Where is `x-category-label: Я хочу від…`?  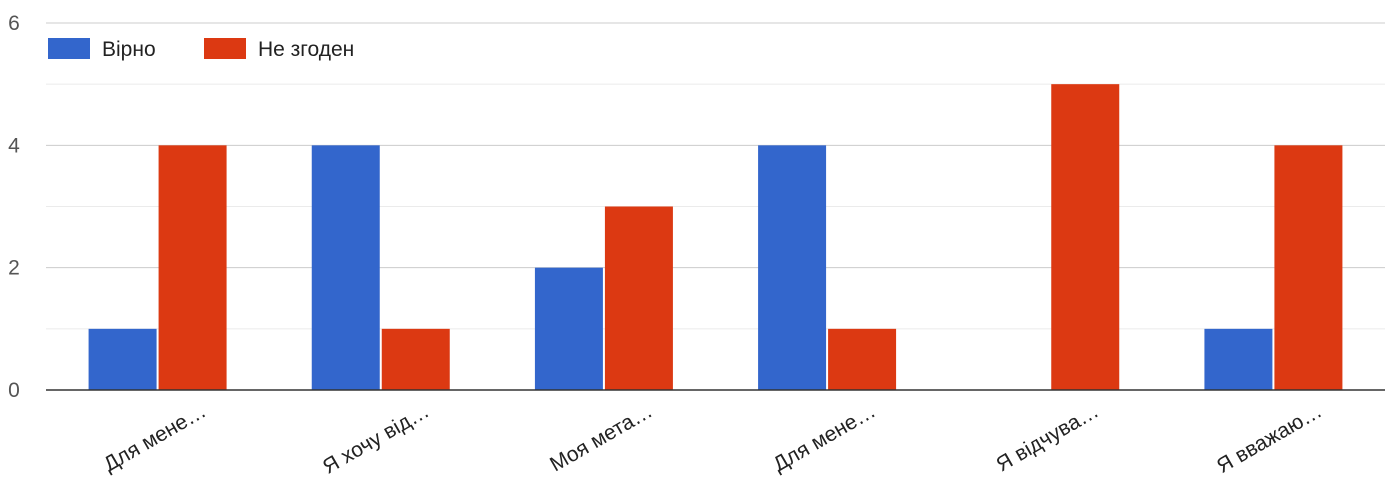 x-category-label: Я хочу від… is located at coordinates (376, 438).